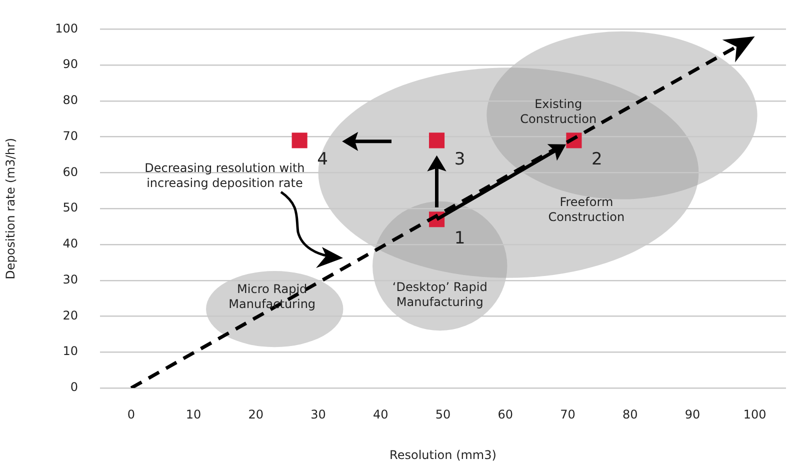  What do you see at coordinates (70, 207) in the screenshot?
I see `y-tick-label: 50` at bounding box center [70, 207].